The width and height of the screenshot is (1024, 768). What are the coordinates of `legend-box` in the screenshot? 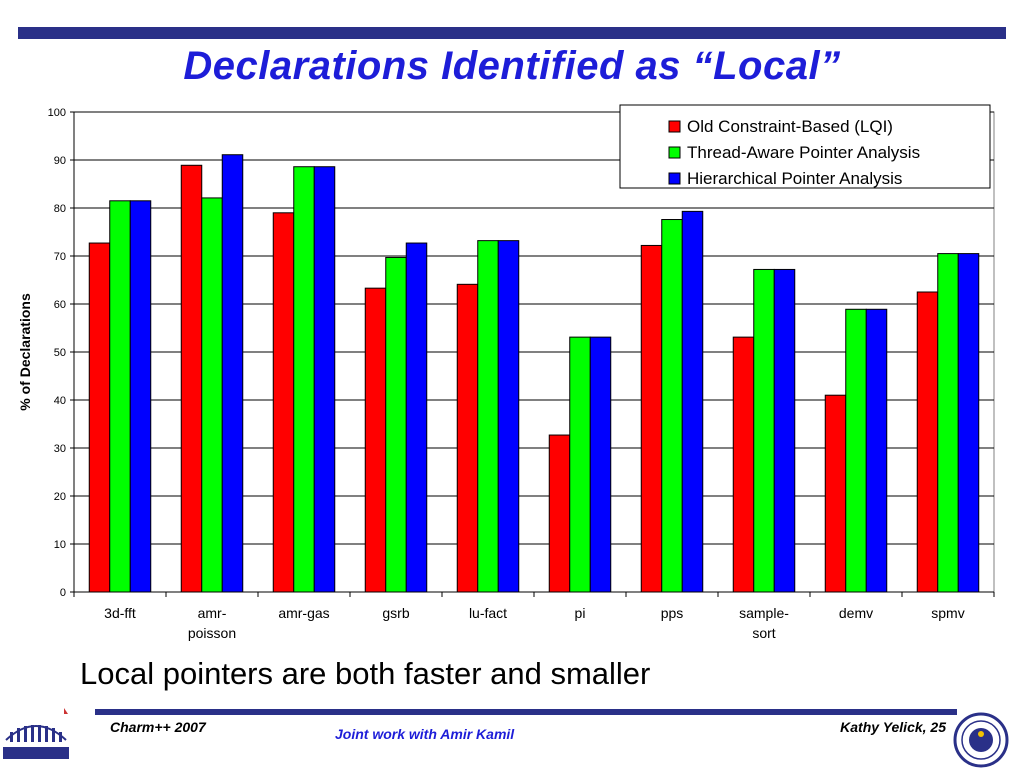 It's located at (805, 146).